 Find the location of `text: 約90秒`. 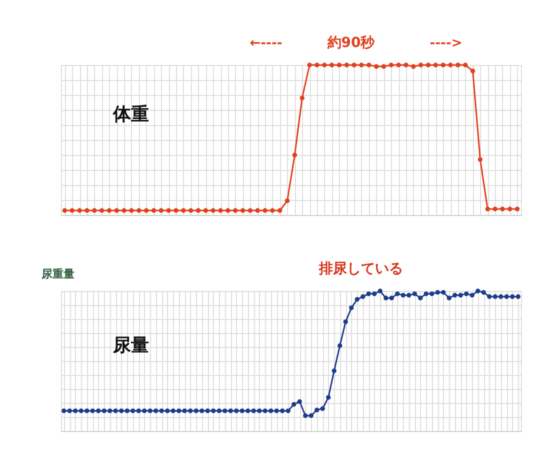

text: 約90秒 is located at coordinates (351, 43).